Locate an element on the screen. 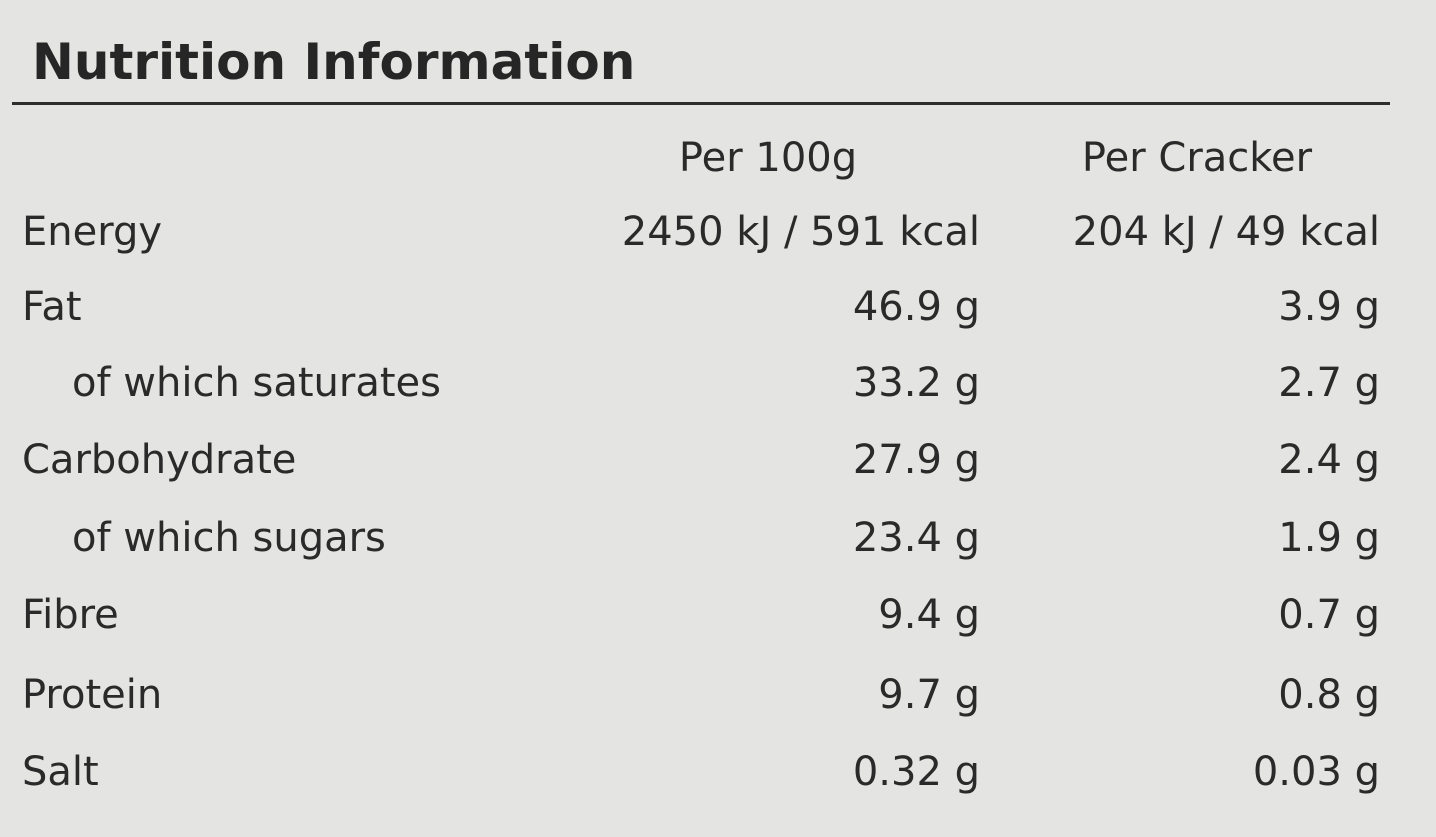 This screenshot has height=837, width=1436. row-label: Salt is located at coordinates (60, 772).